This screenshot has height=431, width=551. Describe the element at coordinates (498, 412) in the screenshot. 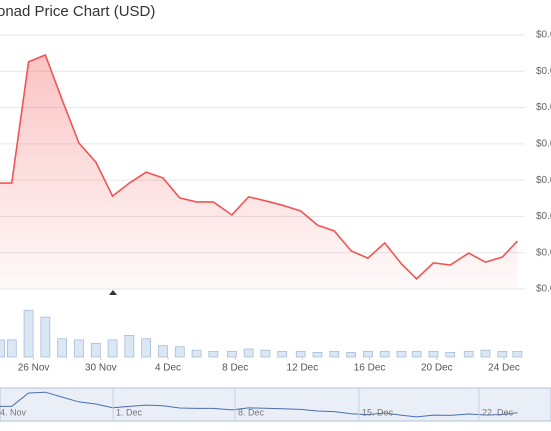

I see `navigator-label: 22. Dec` at that location.